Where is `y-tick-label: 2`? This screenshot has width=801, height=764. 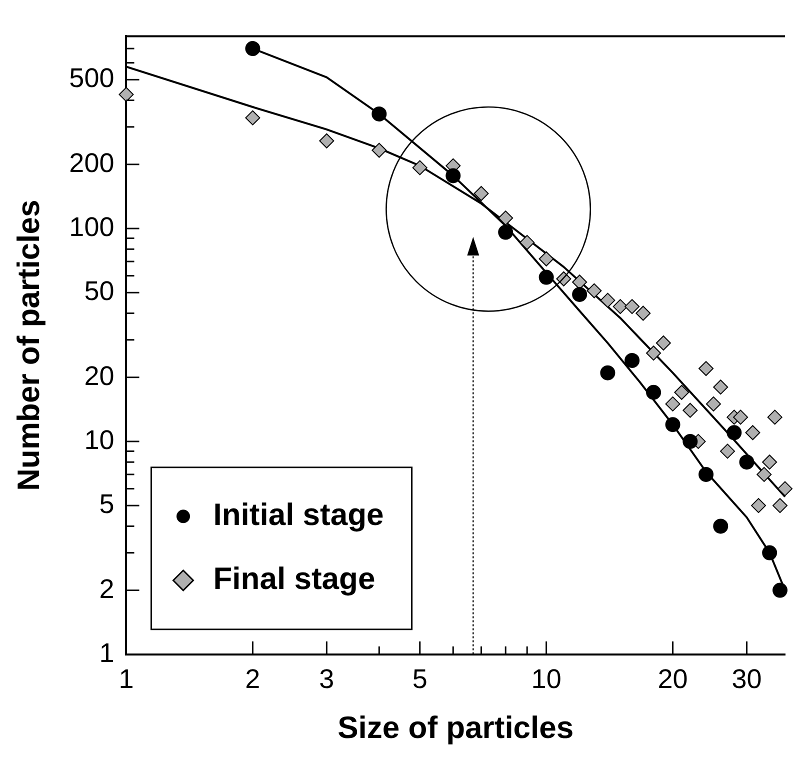
y-tick-label: 2 is located at coordinates (106, 589).